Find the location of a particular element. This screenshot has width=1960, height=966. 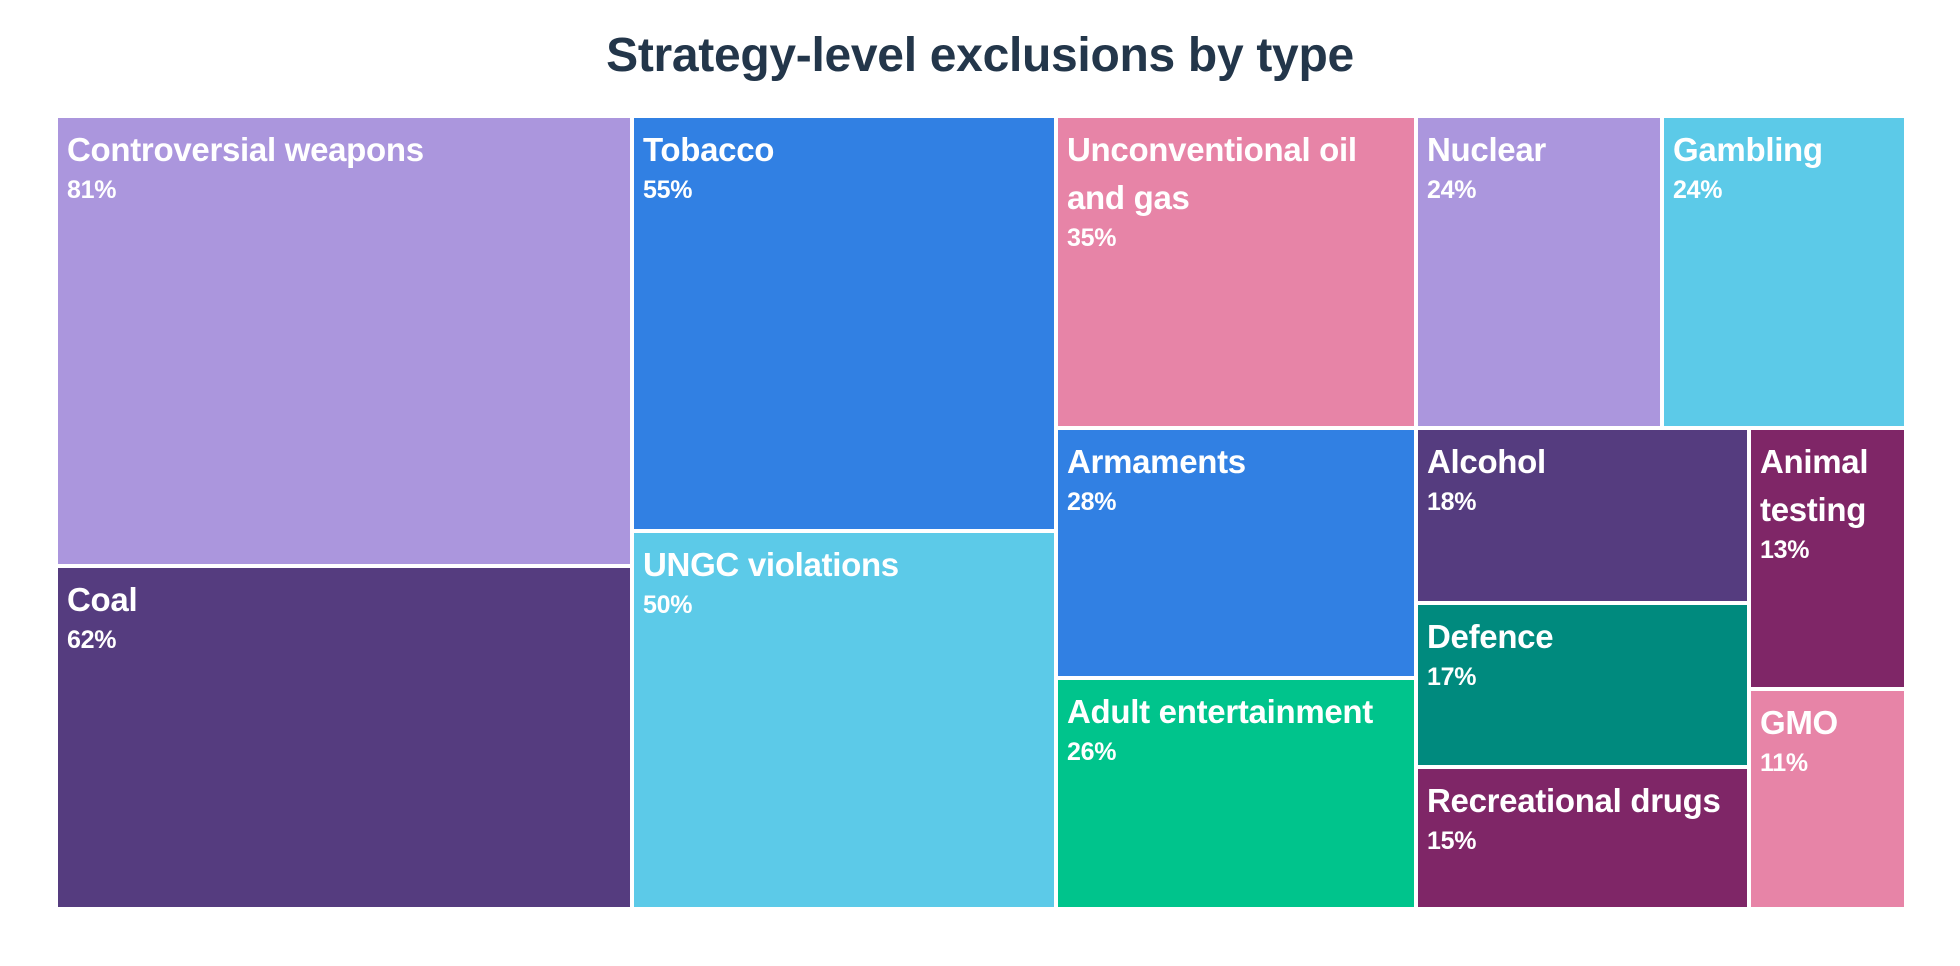

treemap-tile-label: Nuclear 24% is located at coordinates (1486, 167).